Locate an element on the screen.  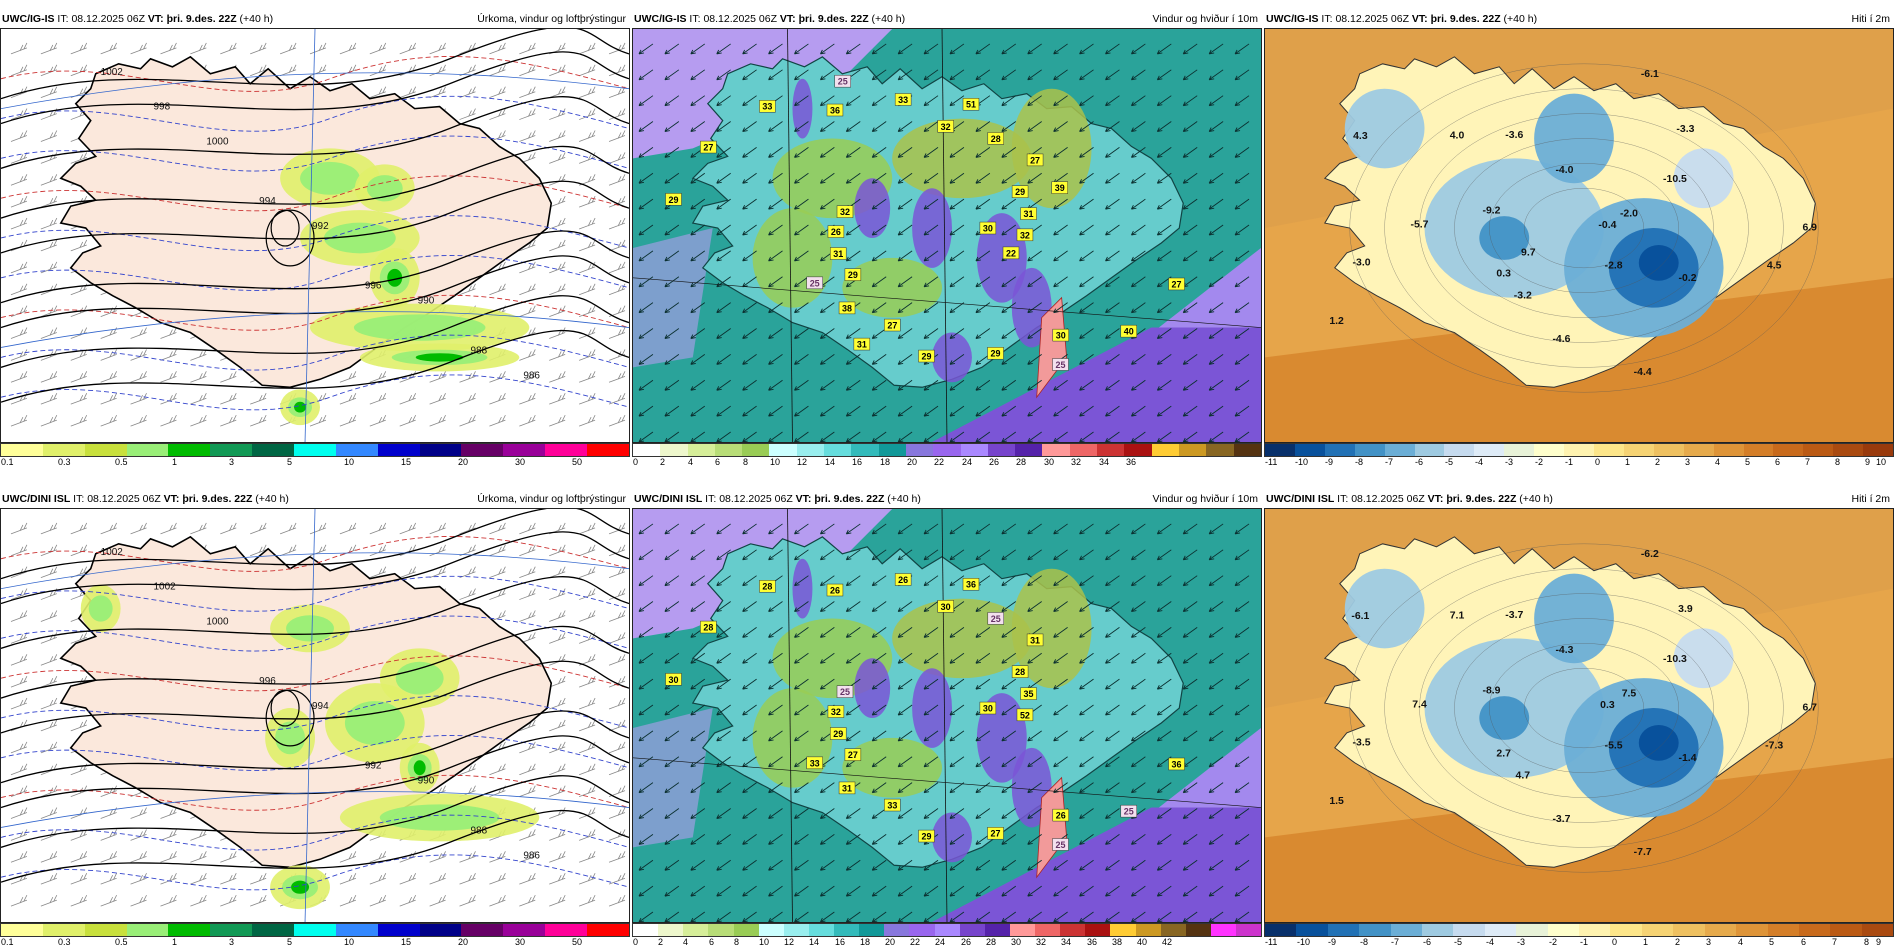
isobar-label: 1002 is located at coordinates (165, 587).